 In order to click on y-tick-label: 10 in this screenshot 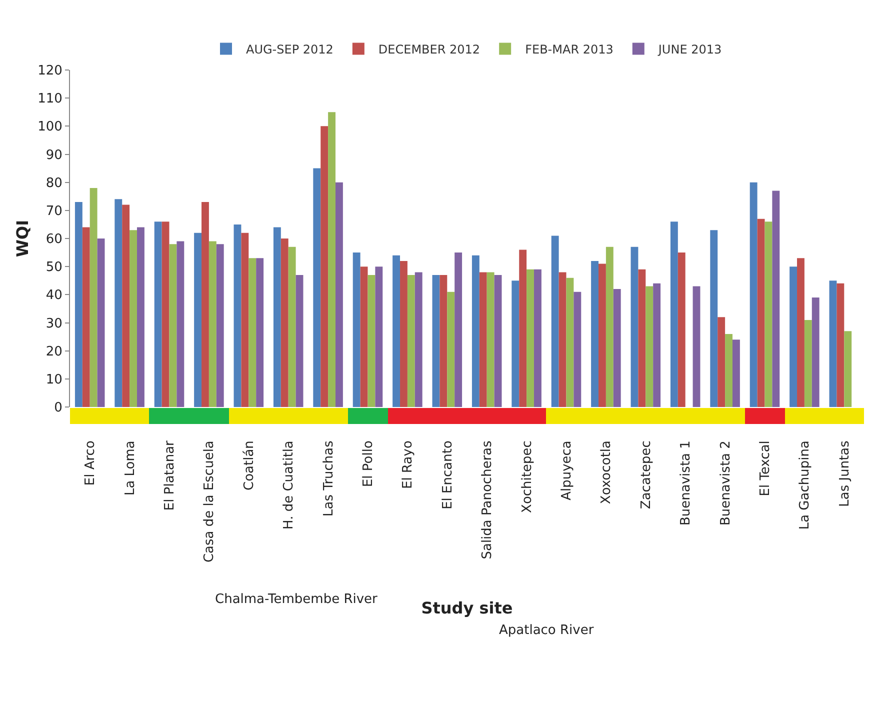, I will do `click(54, 380)`.